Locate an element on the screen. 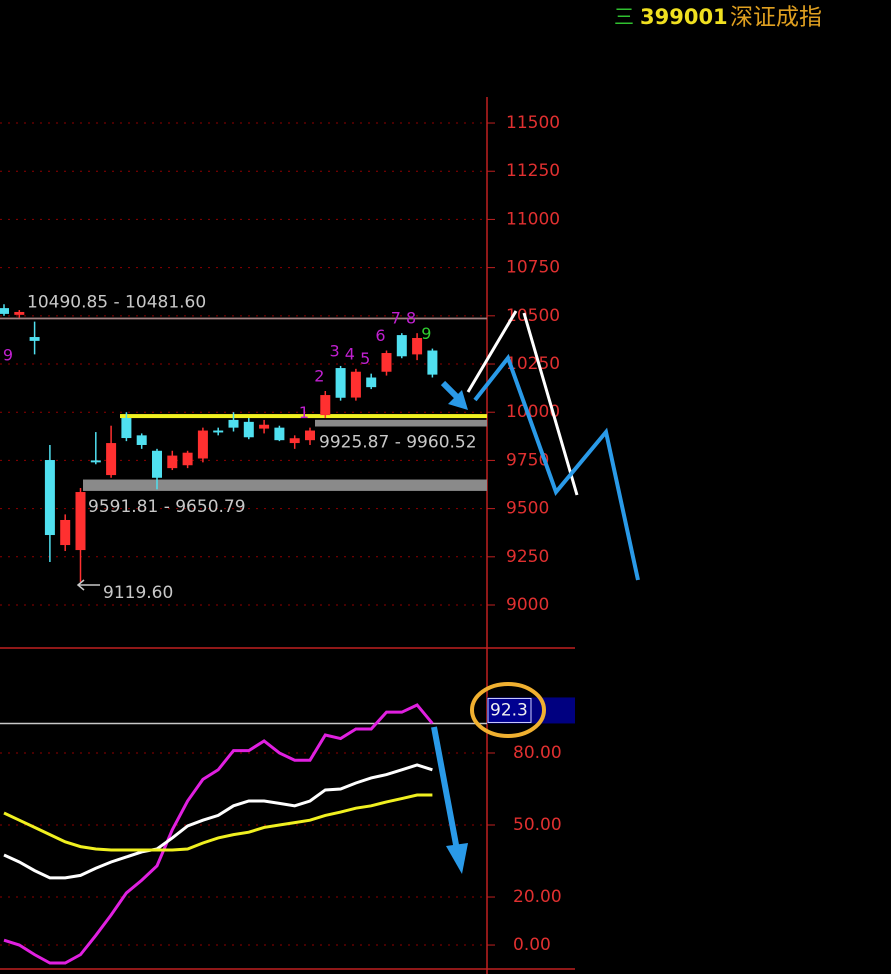 The height and width of the screenshot is (974, 891). stock-name: 深证成指 is located at coordinates (776, 18).